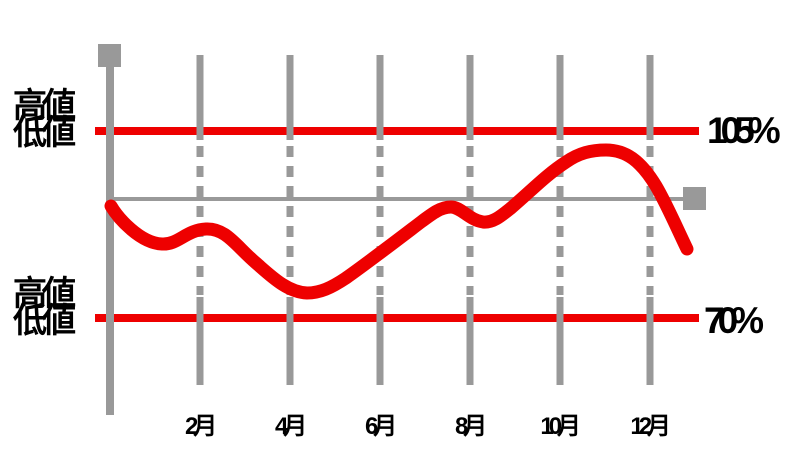 Image resolution: width=800 pixels, height=462 pixels. I want to click on x-tick-label-aug: 8月, so click(470, 426).